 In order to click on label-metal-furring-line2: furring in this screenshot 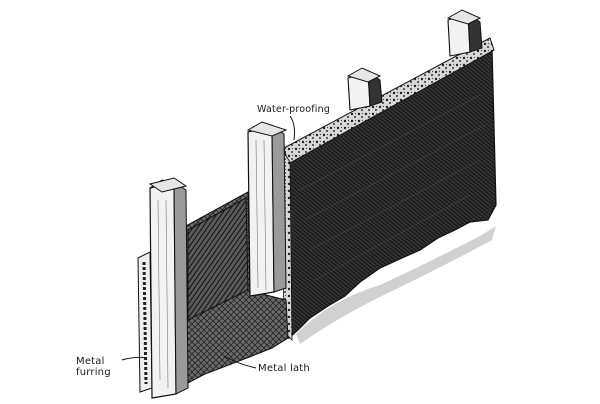, I will do `click(93, 372)`.